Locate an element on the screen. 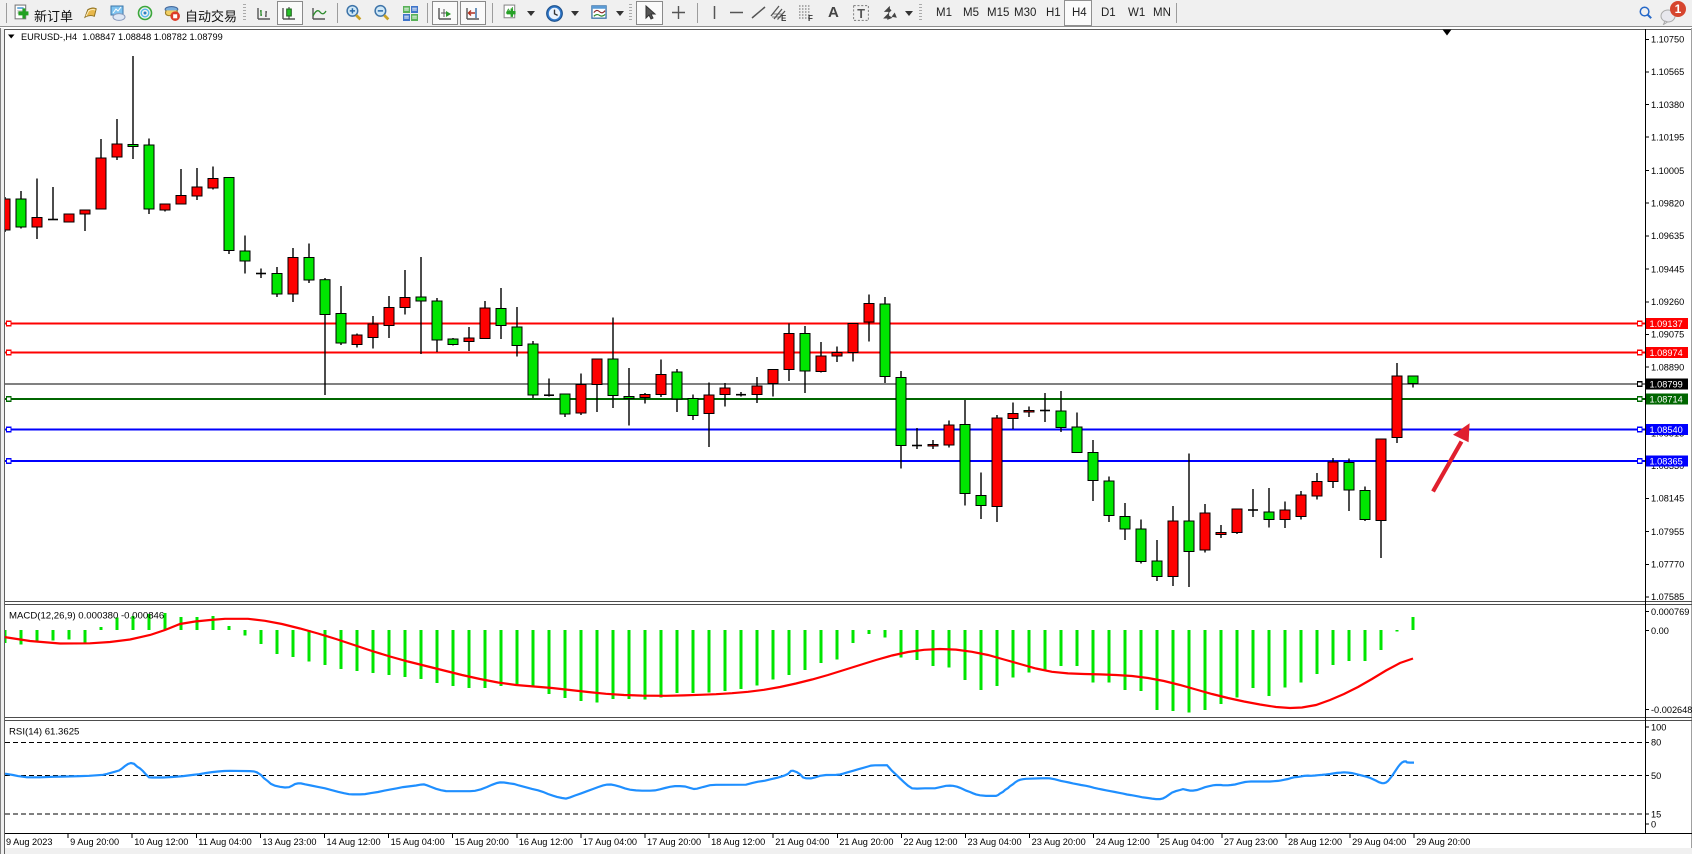  svg-text: 1.09137 is located at coordinates (1666, 324).